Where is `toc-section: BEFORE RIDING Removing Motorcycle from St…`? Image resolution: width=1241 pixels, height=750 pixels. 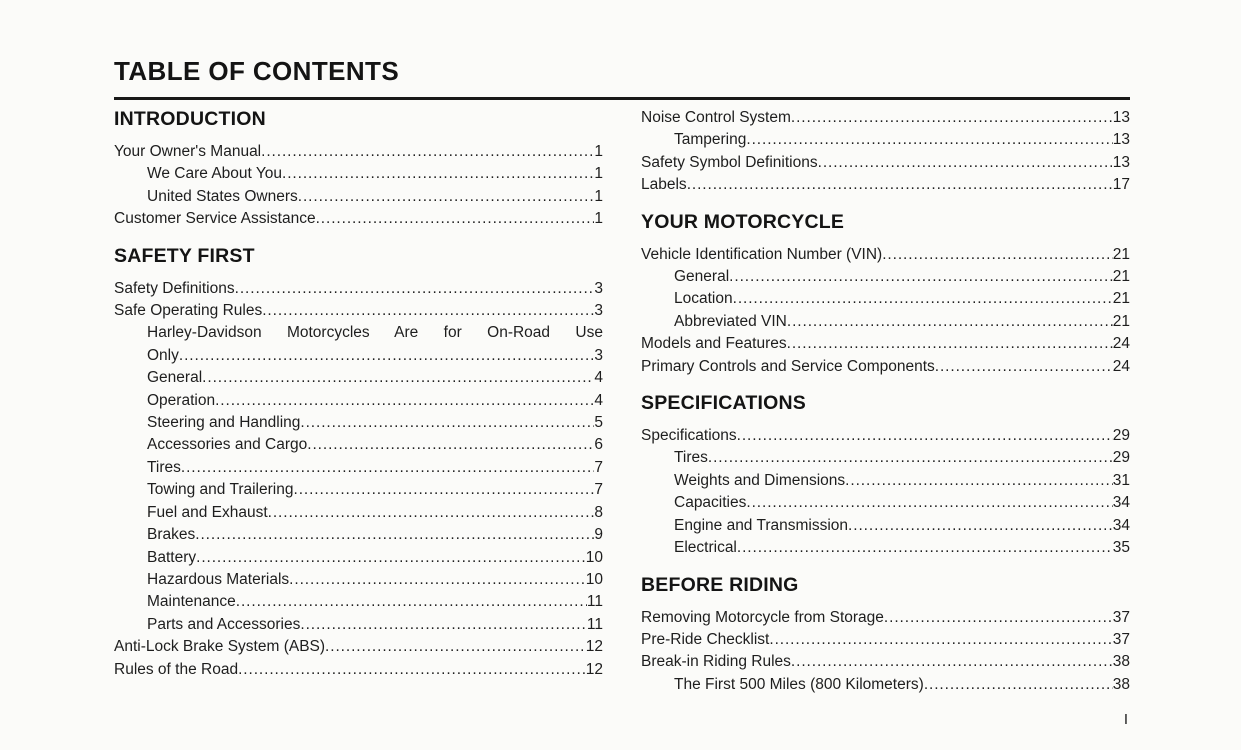
toc-section: BEFORE RIDING Removing Motorcycle from St… is located at coordinates (885, 635).